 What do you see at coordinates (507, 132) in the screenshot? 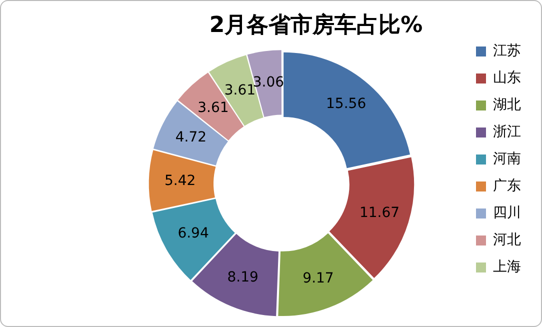
I see `legend-label: 浙江` at bounding box center [507, 132].